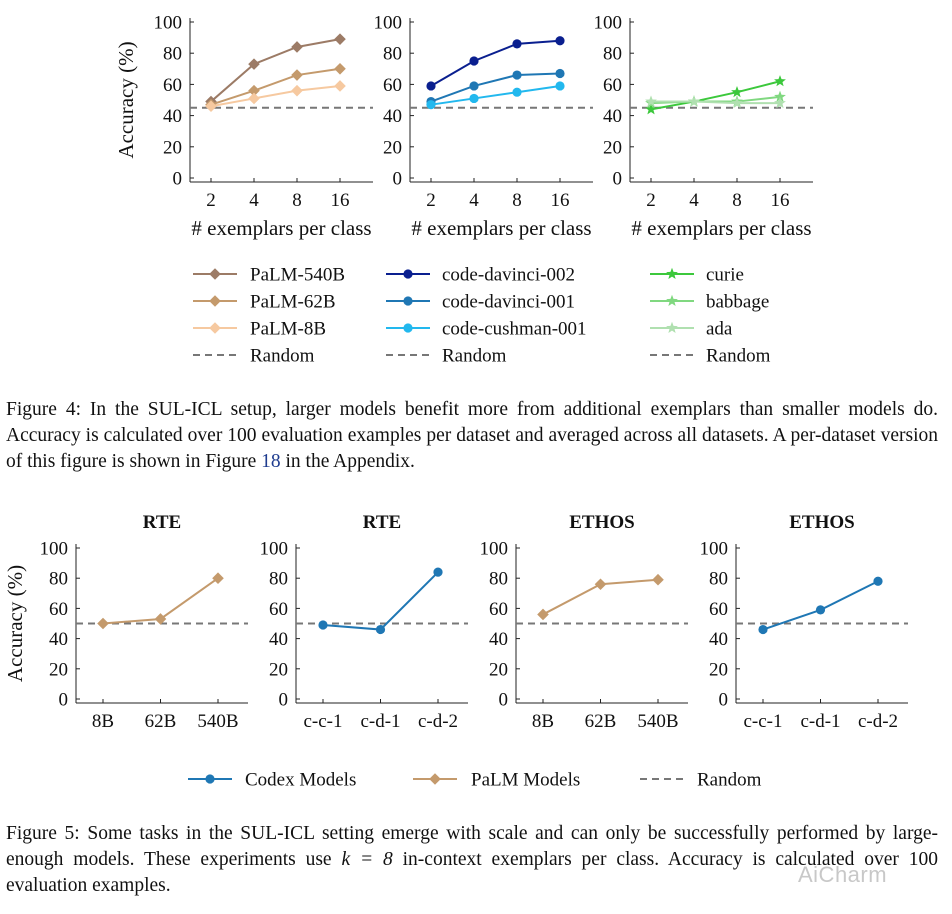 The height and width of the screenshot is (914, 952). What do you see at coordinates (15, 623) in the screenshot?
I see `y-axis-label: Accuracy (%)` at bounding box center [15, 623].